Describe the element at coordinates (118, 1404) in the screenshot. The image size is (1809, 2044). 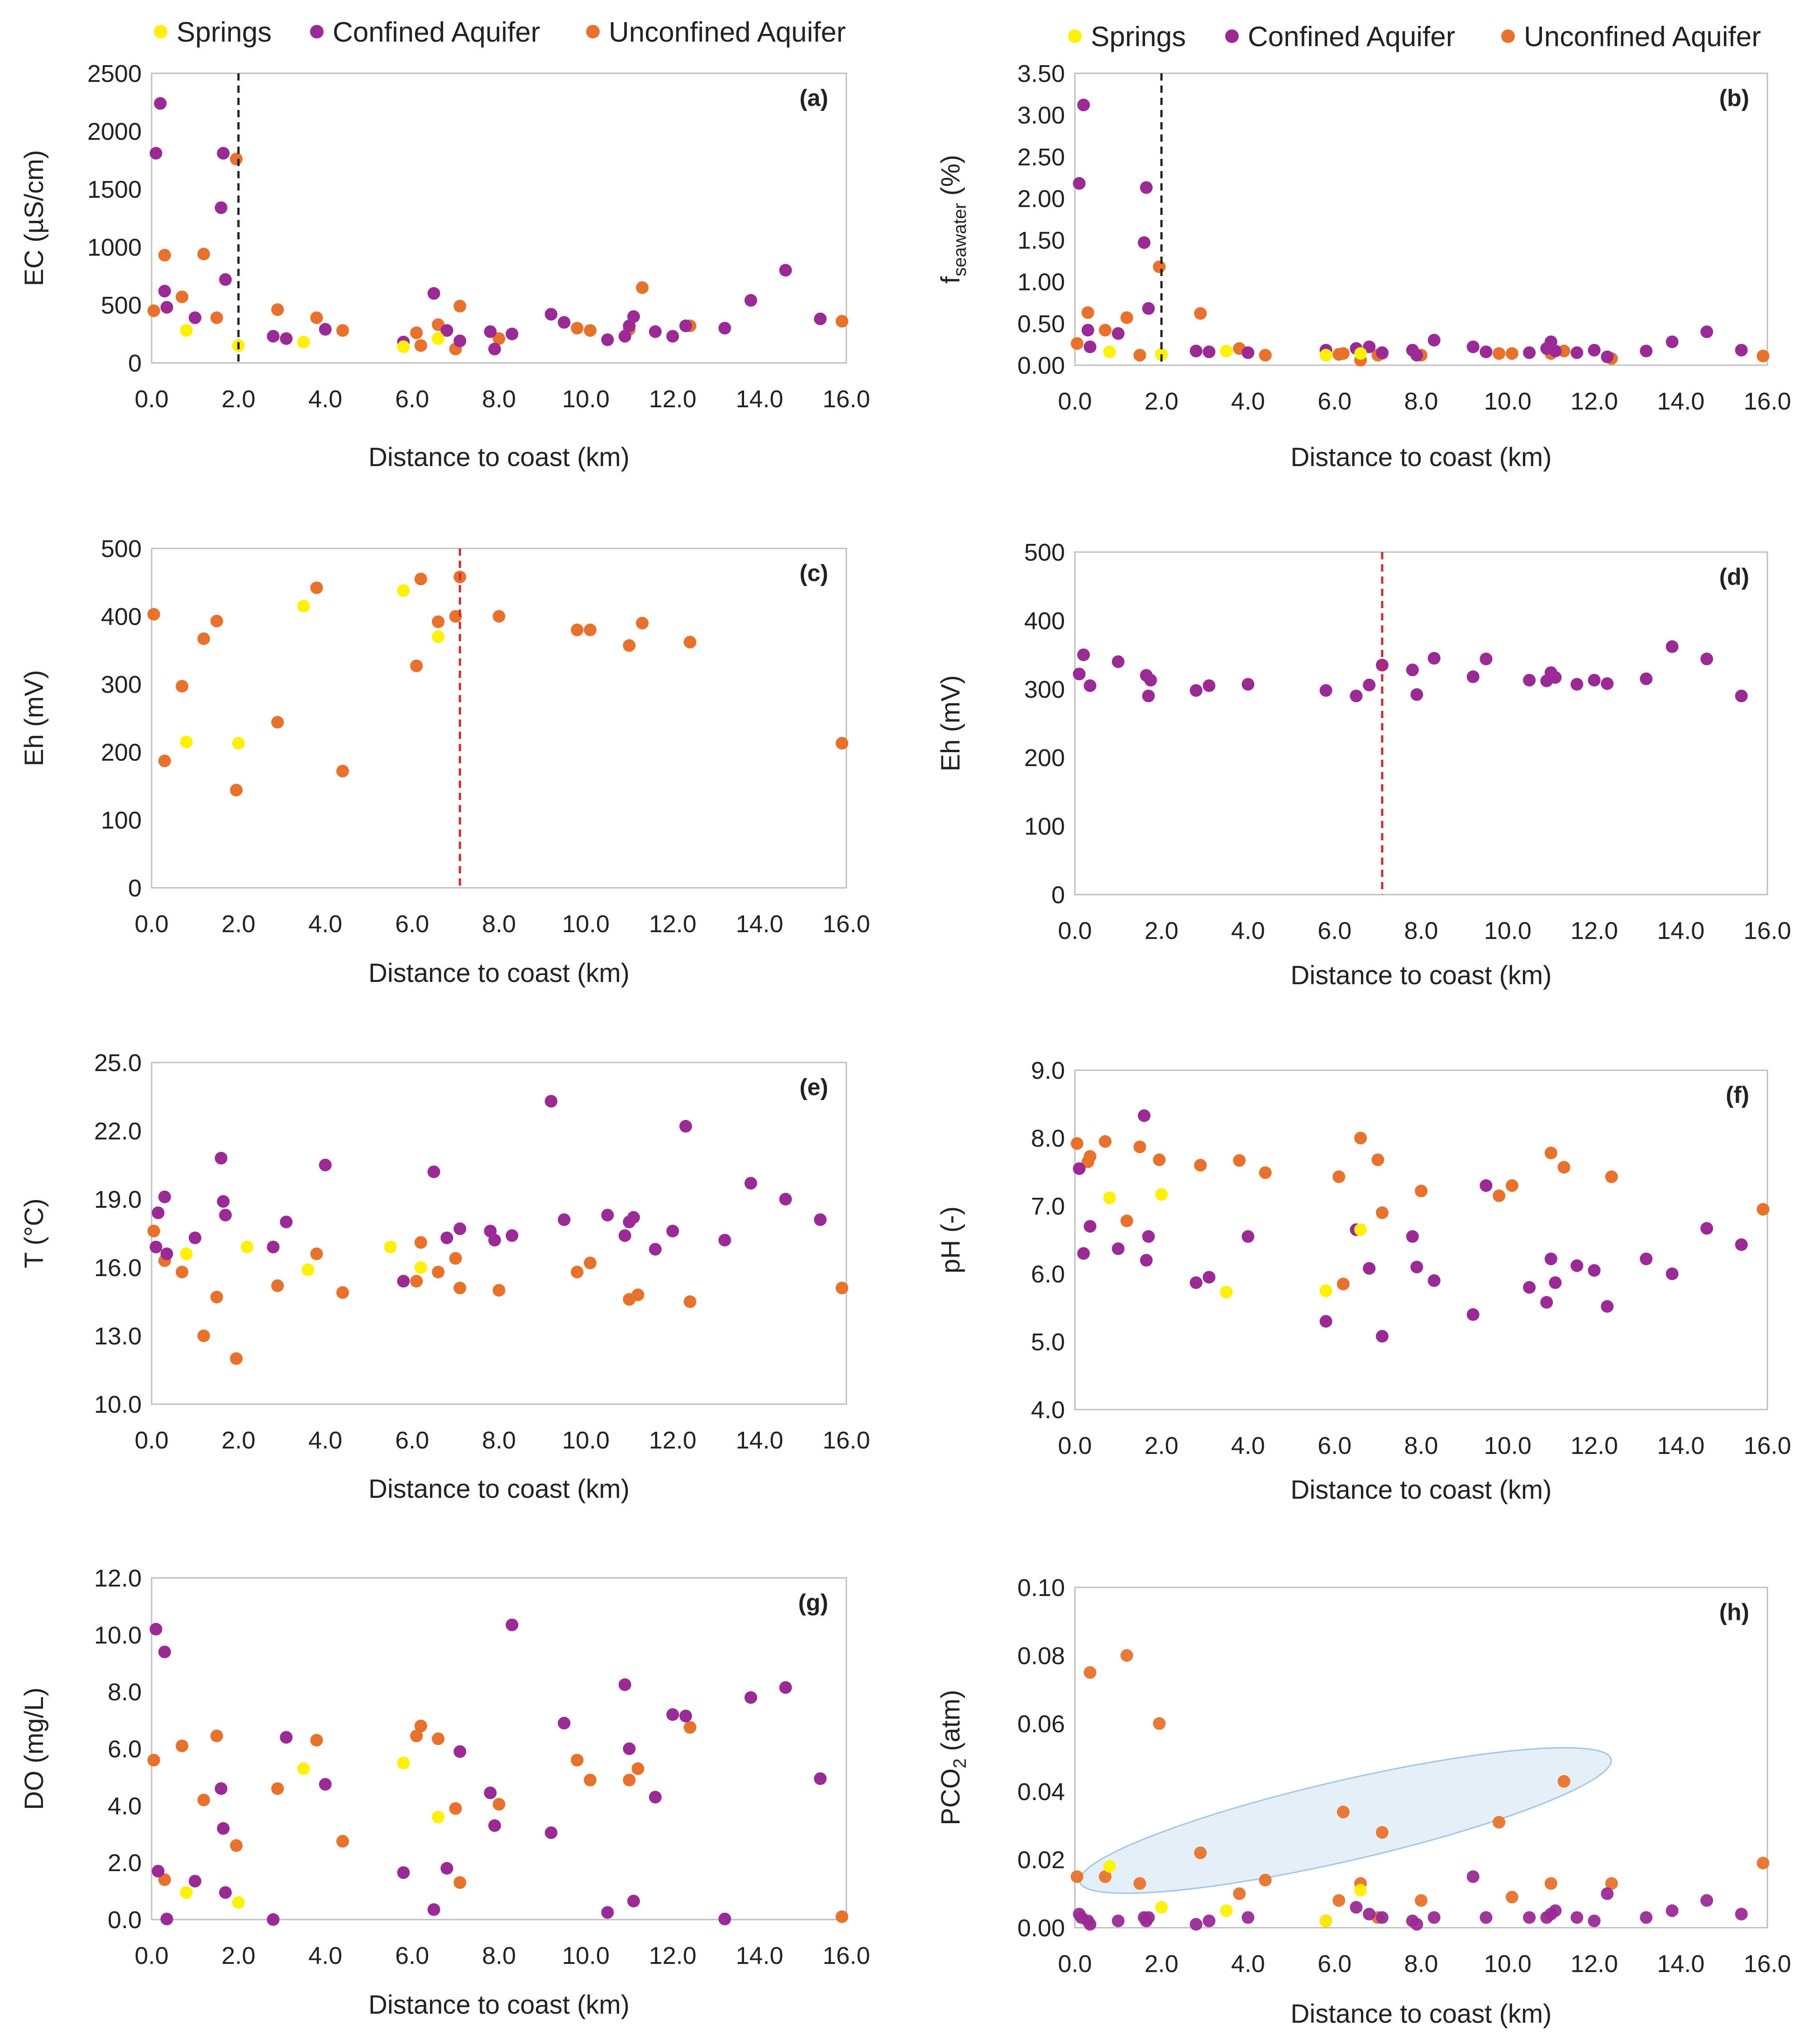
I see `e-y-tick-label: 10.0` at that location.